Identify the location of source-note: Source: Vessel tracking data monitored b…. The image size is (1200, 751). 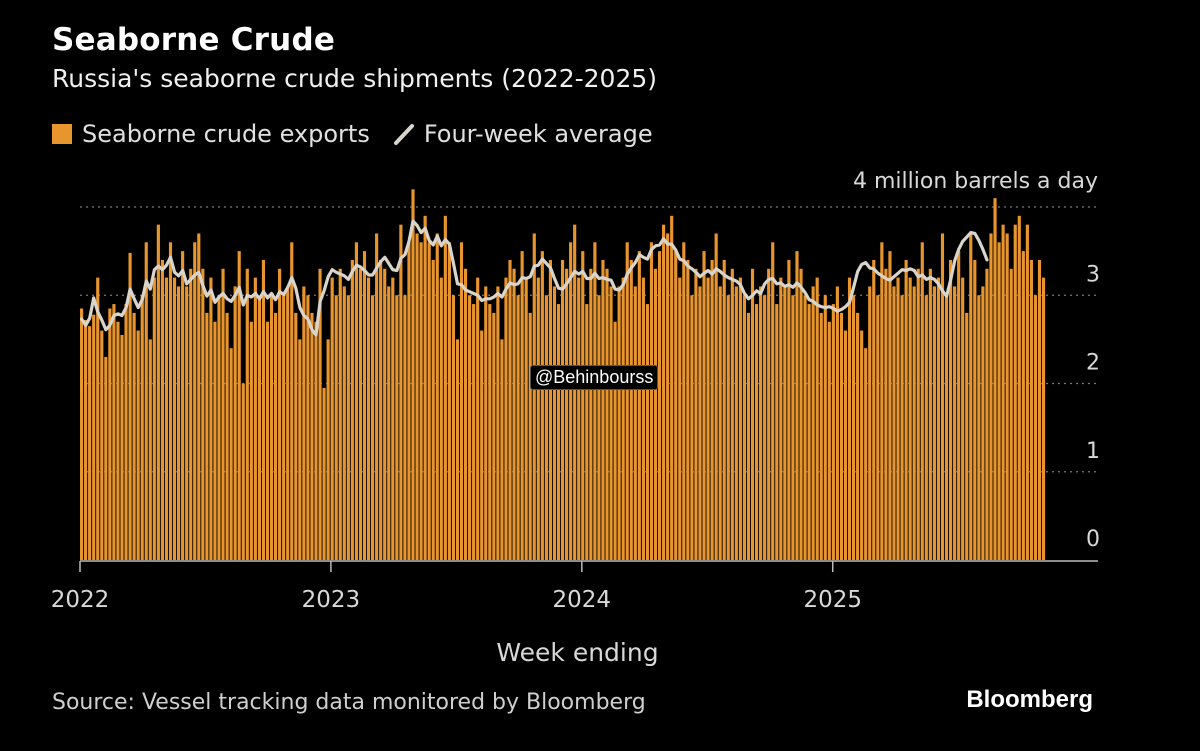
(349, 702).